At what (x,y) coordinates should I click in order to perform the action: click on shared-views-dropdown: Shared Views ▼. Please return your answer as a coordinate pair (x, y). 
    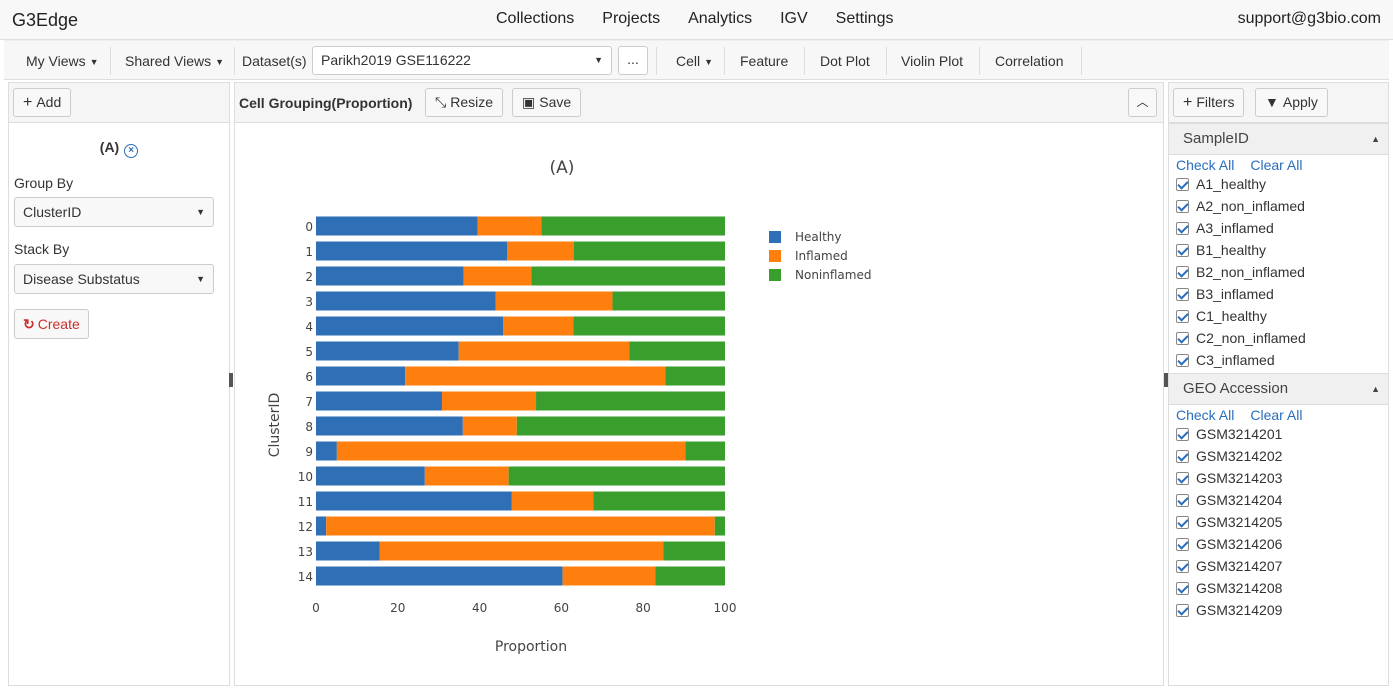
    Looking at the image, I should click on (174, 61).